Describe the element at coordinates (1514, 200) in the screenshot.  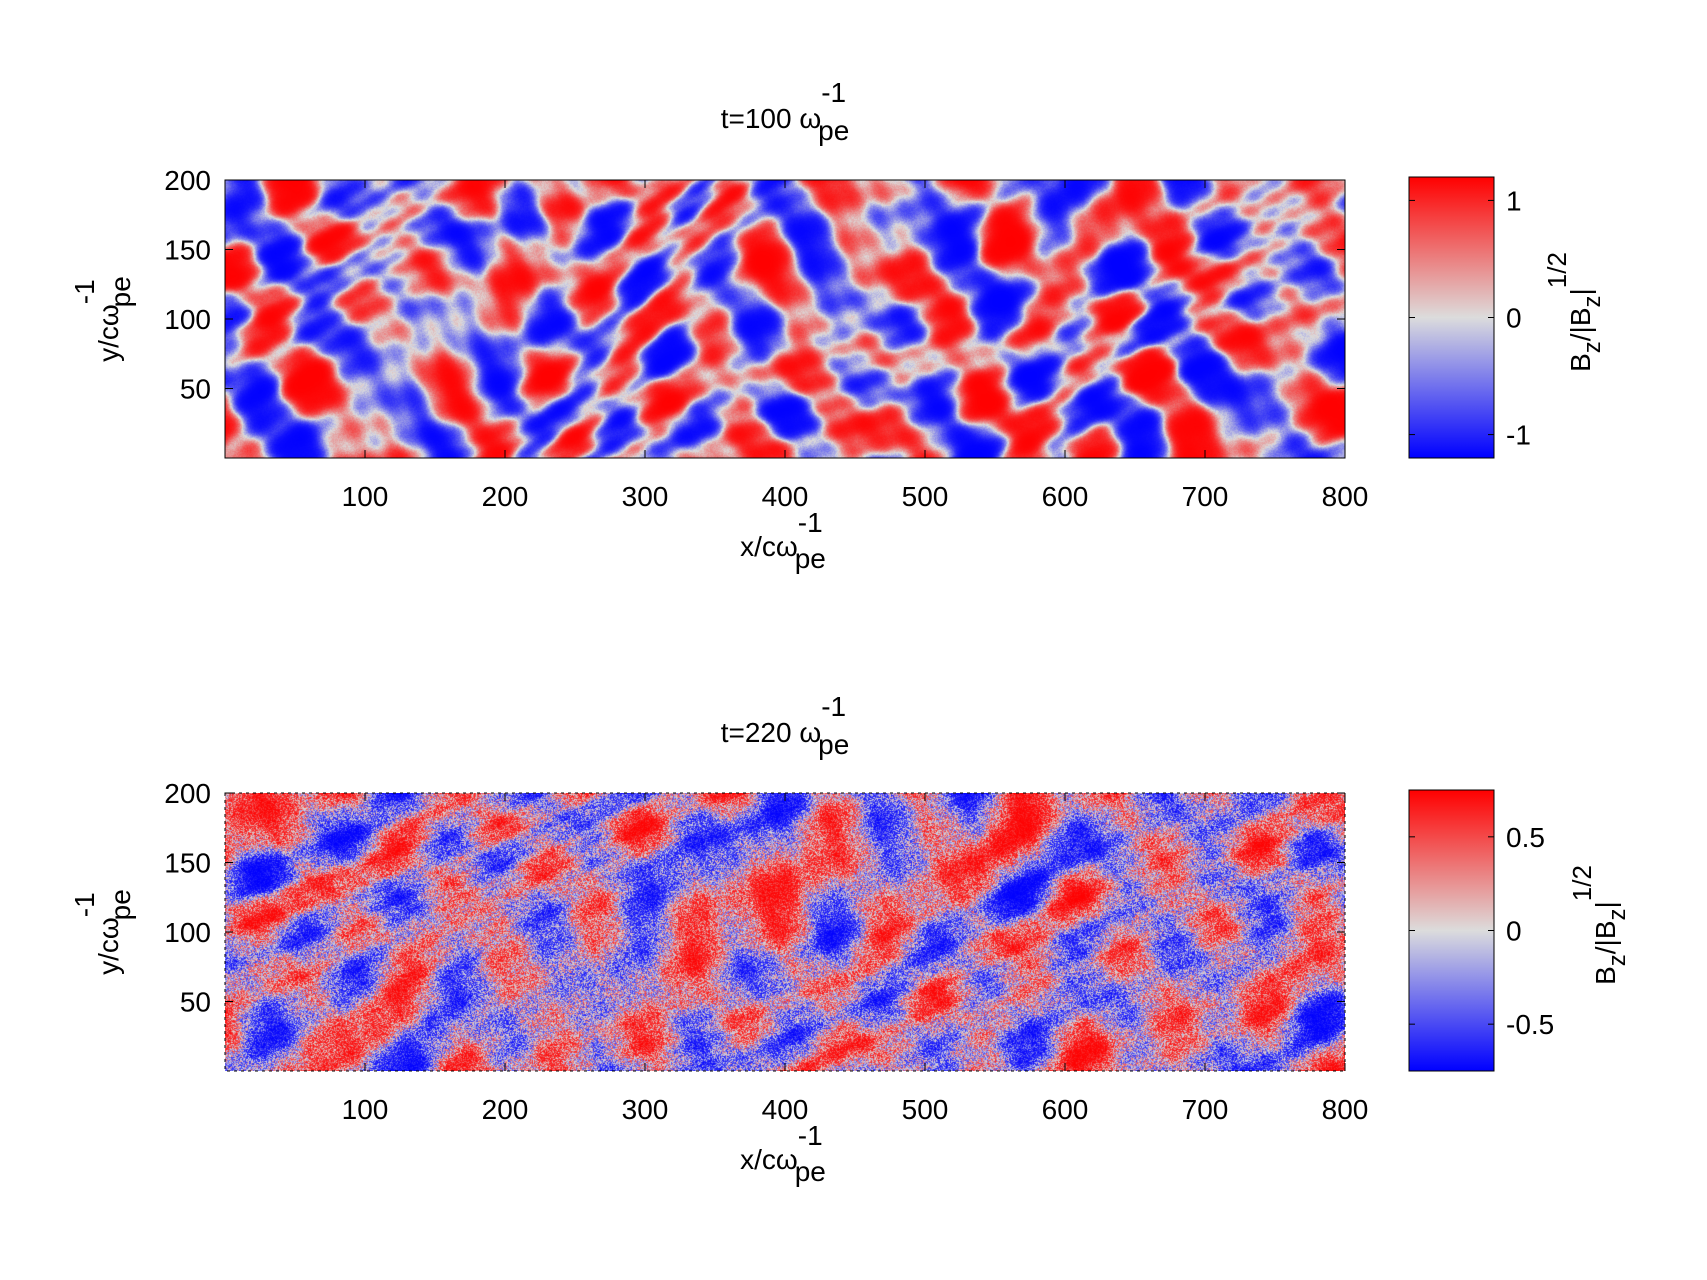
I see `colorbar-tick-label: 1` at that location.